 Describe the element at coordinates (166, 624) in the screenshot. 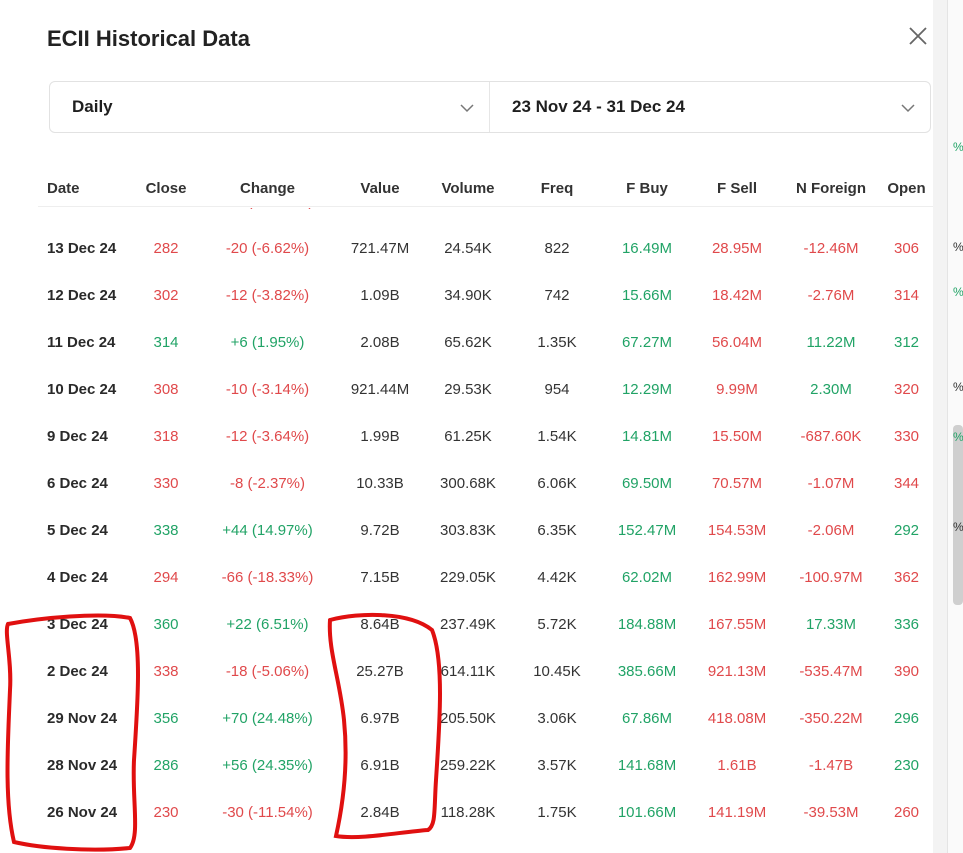

I see `cell-close: 360` at that location.